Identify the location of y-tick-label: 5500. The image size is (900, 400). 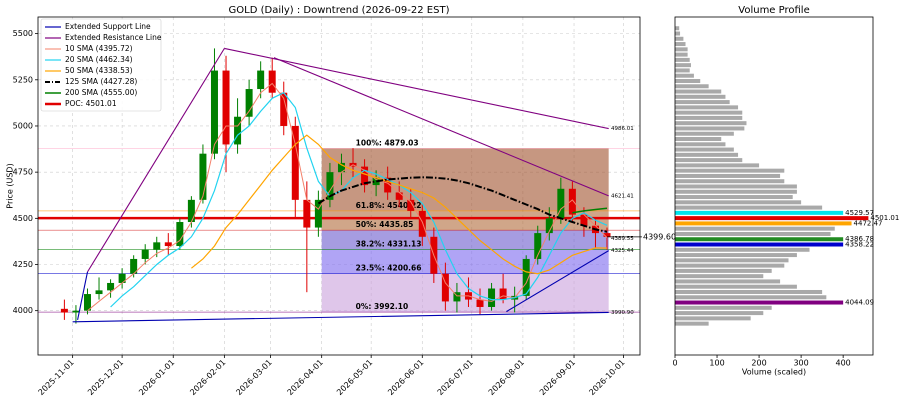
(23, 33).